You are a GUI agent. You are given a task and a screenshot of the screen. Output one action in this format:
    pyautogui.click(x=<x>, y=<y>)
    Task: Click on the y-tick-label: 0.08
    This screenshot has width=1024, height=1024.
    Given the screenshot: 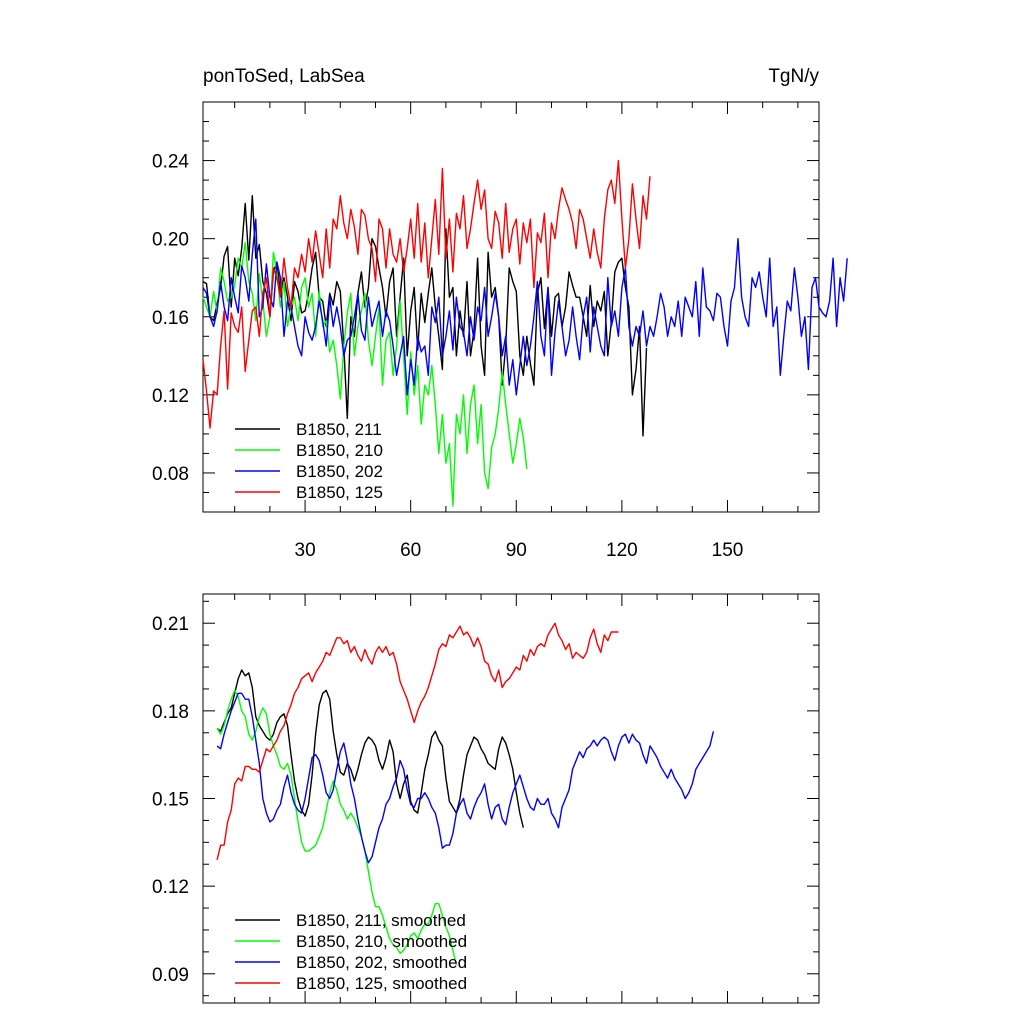 What is the action you would take?
    pyautogui.click(x=170, y=474)
    